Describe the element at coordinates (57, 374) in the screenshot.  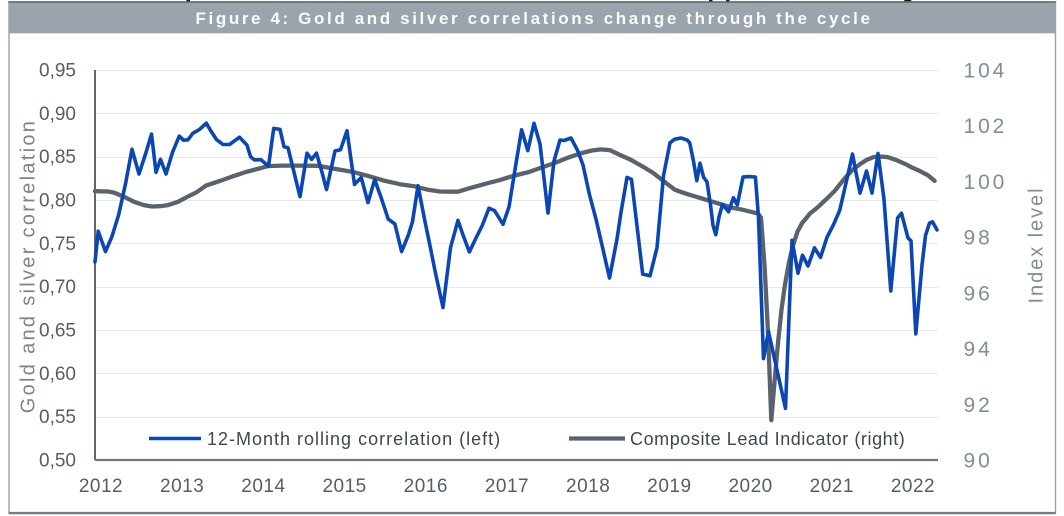
I see `svg-text: 0,60` at that location.